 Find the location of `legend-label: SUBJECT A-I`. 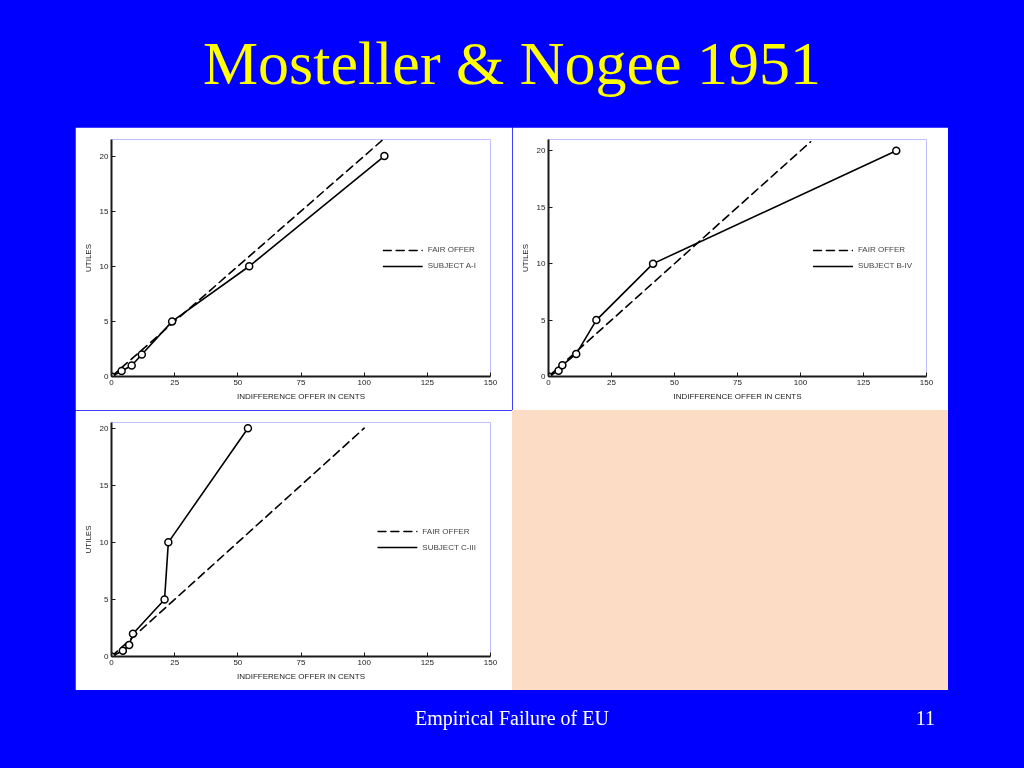

legend-label: SUBJECT A-I is located at coordinates (451, 265).